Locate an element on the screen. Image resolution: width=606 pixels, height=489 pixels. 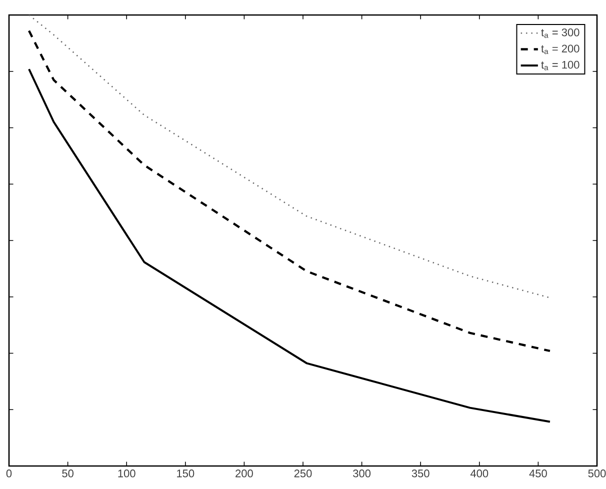
x-tick-label: 0 is located at coordinates (9, 474).